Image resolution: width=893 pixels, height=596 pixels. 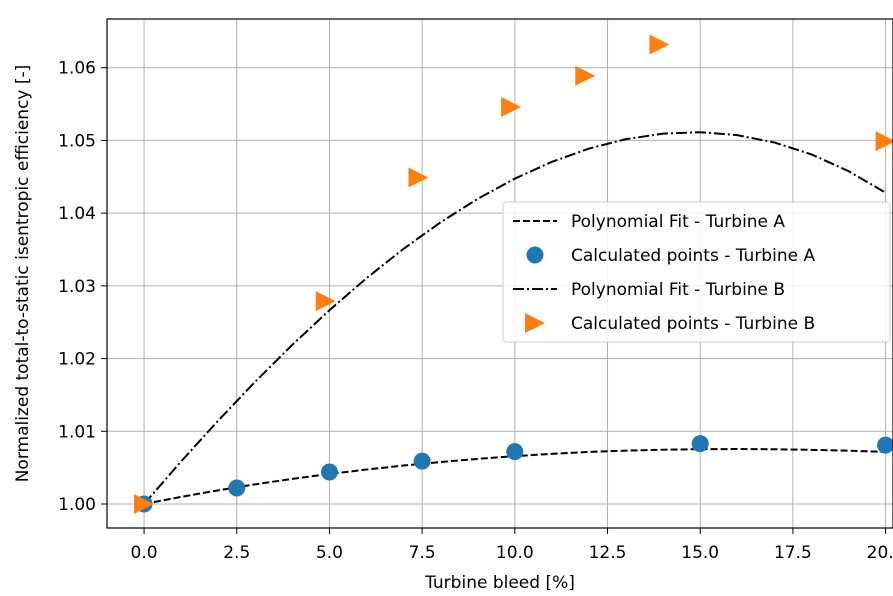 What do you see at coordinates (77, 287) in the screenshot?
I see `y-tick-label: 1.03` at bounding box center [77, 287].